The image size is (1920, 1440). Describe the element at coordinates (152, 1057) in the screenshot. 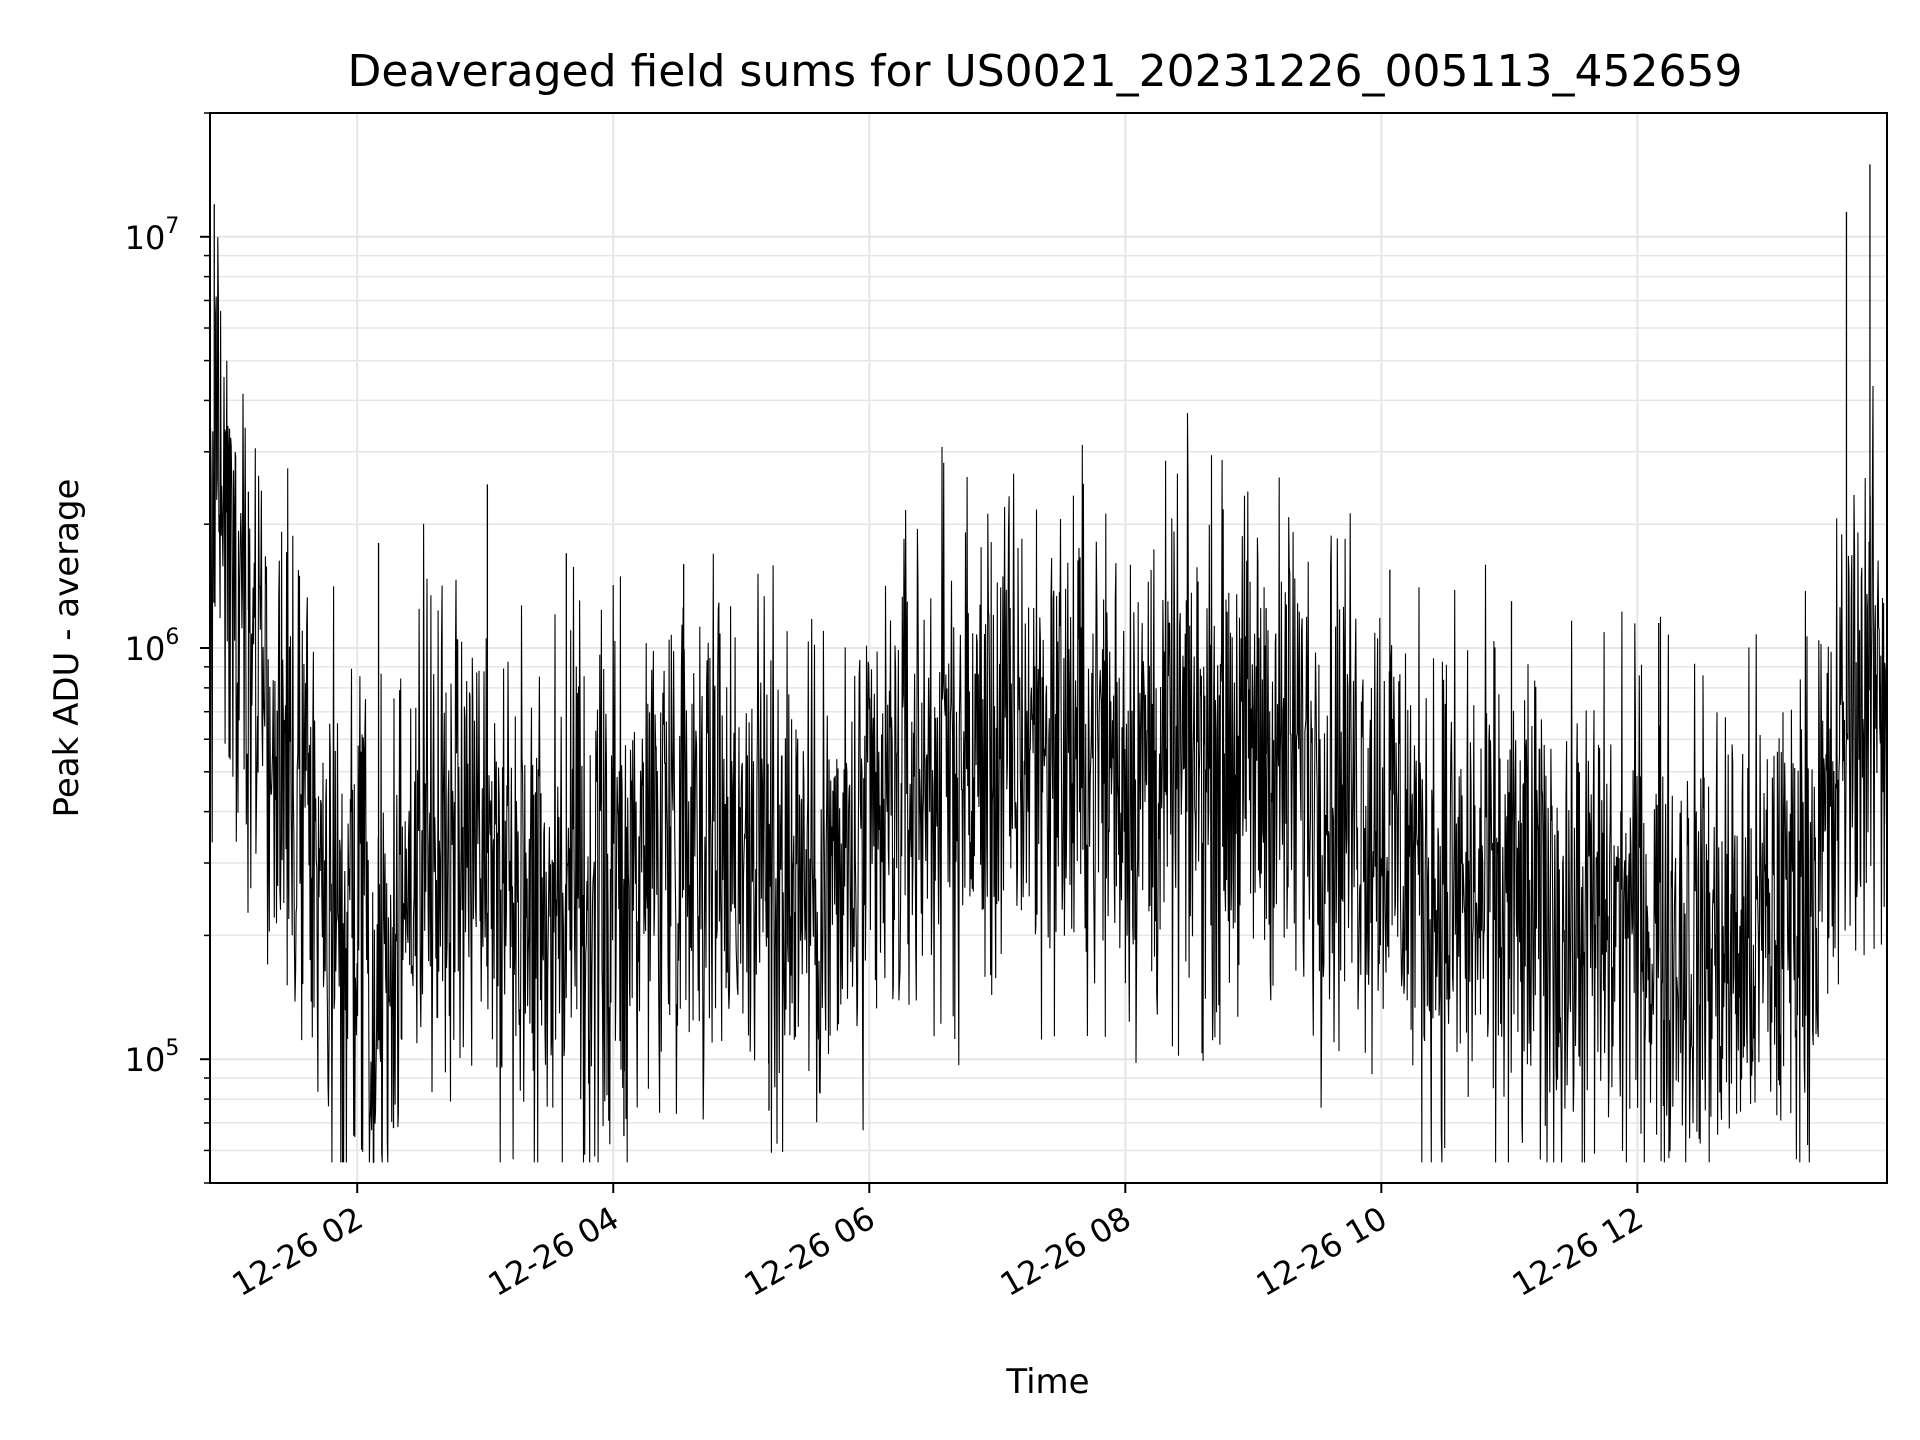

I see `y-tick-label: 10⁵` at that location.